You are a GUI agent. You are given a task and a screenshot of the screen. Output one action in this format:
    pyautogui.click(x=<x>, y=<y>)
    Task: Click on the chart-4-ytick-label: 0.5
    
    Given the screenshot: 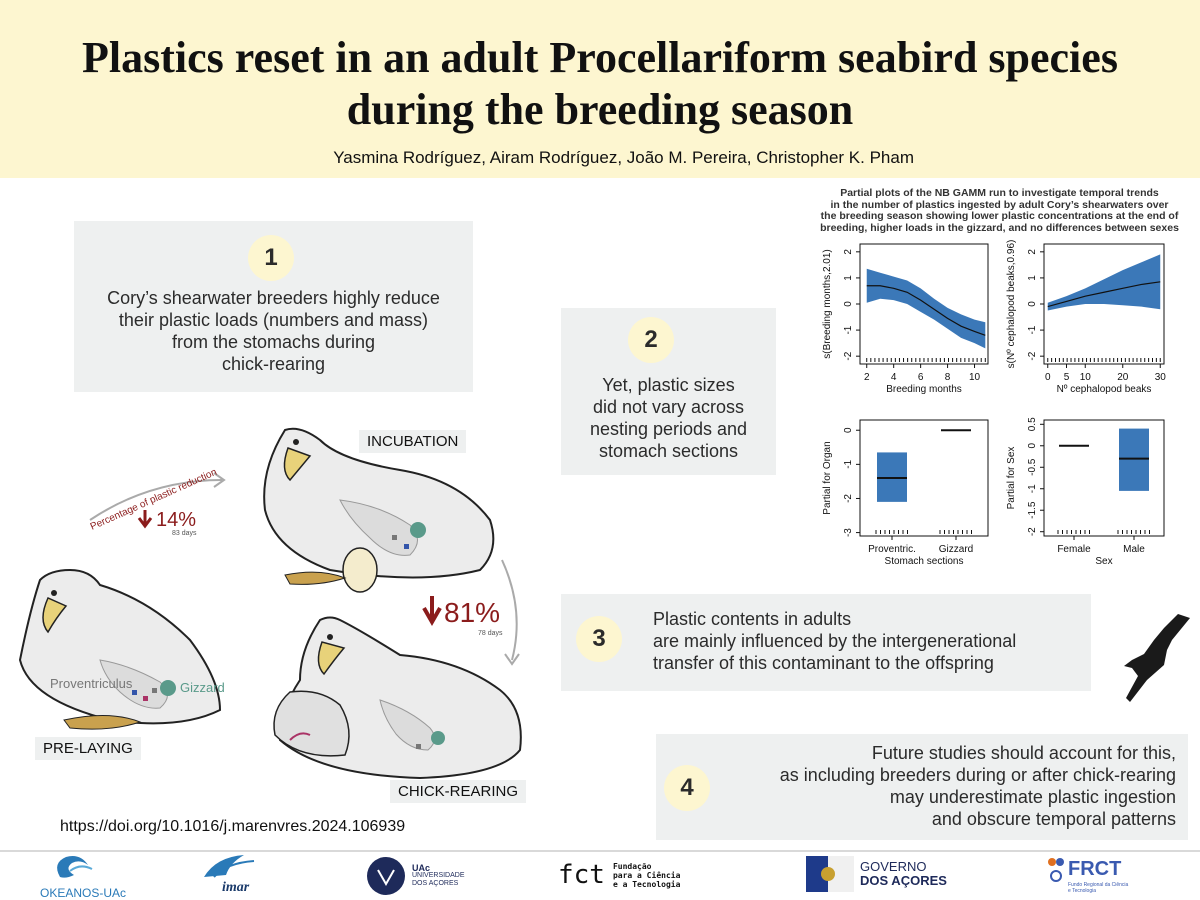 What is the action you would take?
    pyautogui.click(x=1032, y=424)
    